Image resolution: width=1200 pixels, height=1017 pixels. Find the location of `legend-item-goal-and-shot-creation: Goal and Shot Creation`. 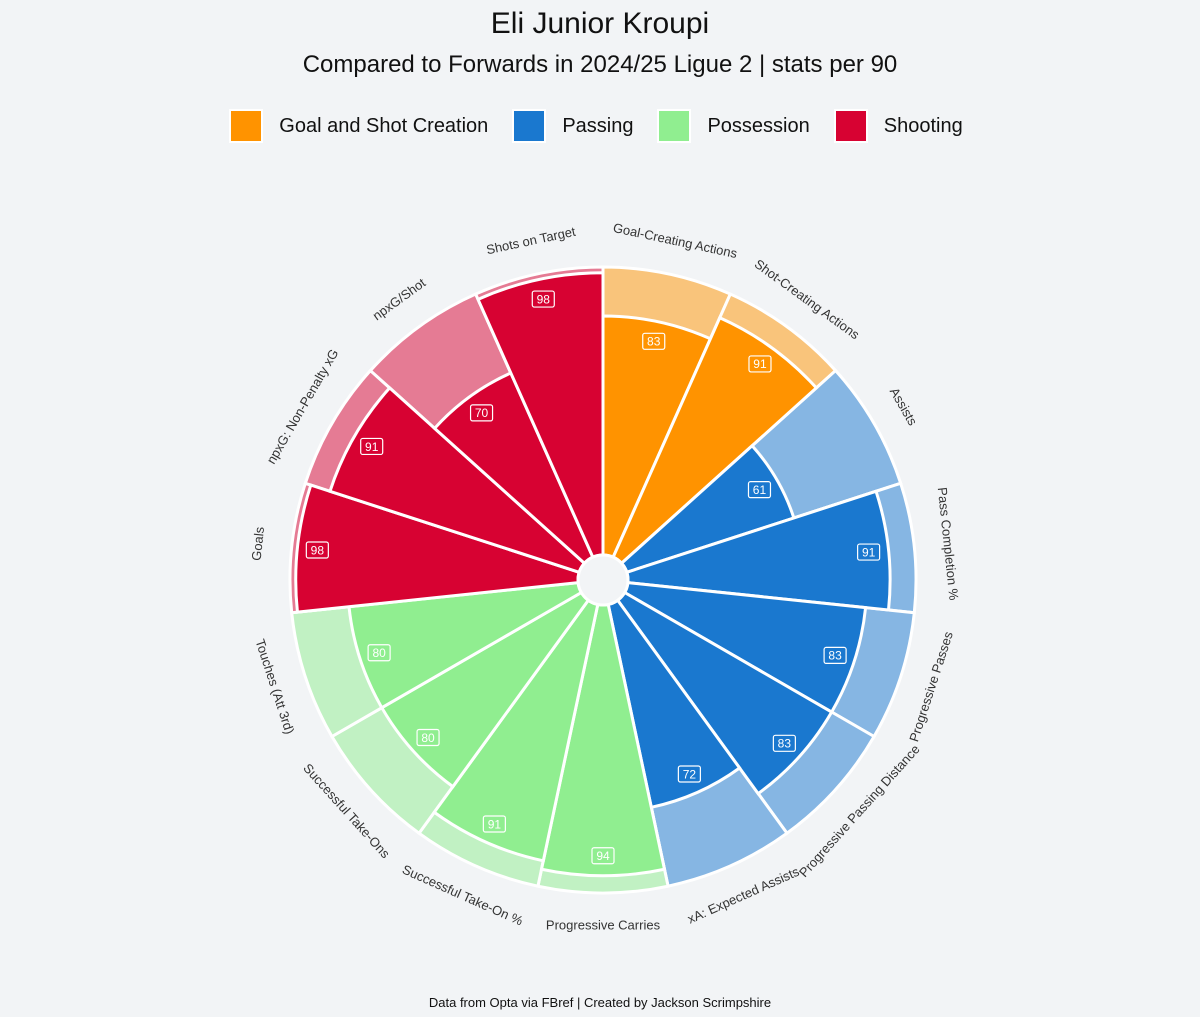

legend-item-goal-and-shot-creation: Goal and Shot Creation is located at coordinates (362, 126).